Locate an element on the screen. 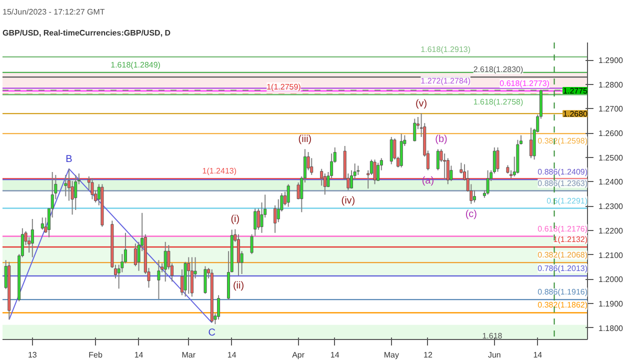  y-tick-label: 1.2800 is located at coordinates (611, 85).